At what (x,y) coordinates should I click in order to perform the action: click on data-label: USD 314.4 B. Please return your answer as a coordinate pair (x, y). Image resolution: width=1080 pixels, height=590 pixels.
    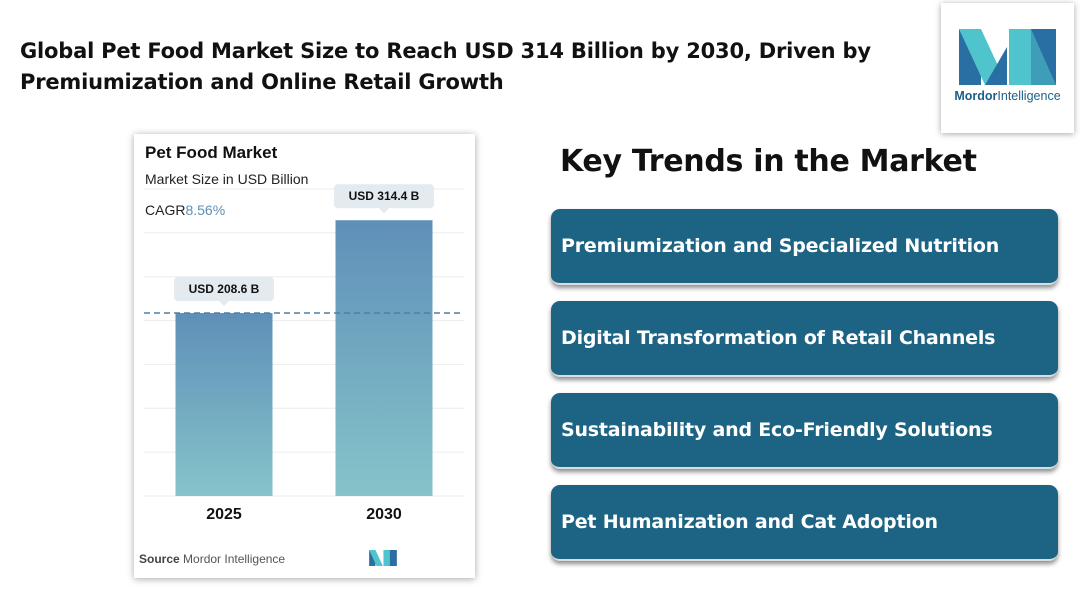
    Looking at the image, I should click on (384, 196).